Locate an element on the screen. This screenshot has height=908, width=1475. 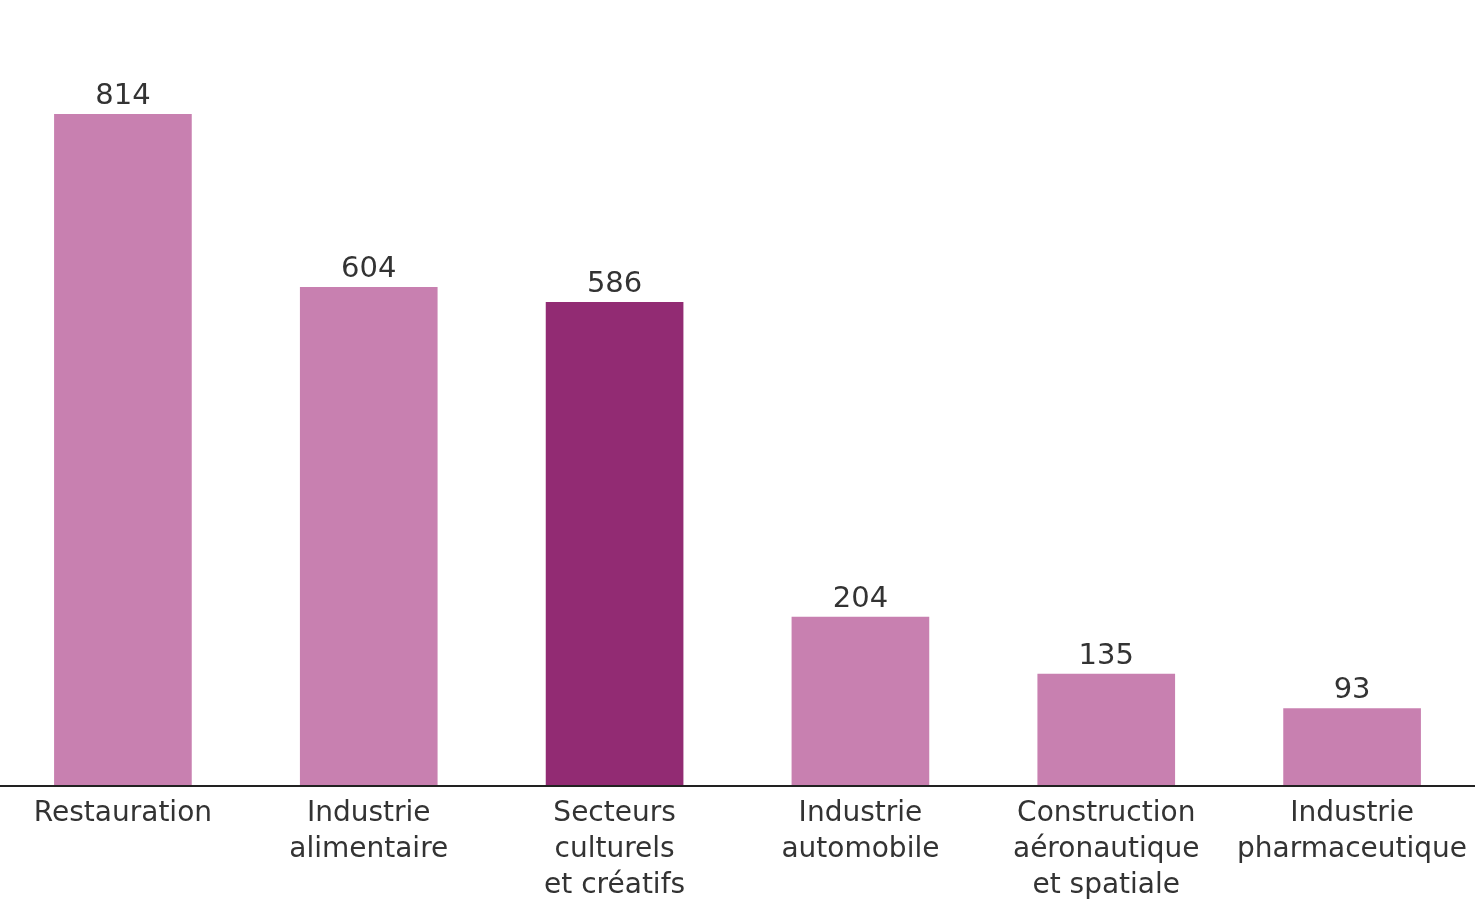
x-tick-label: Industrie pharmaceutique is located at coordinates (1352, 829).